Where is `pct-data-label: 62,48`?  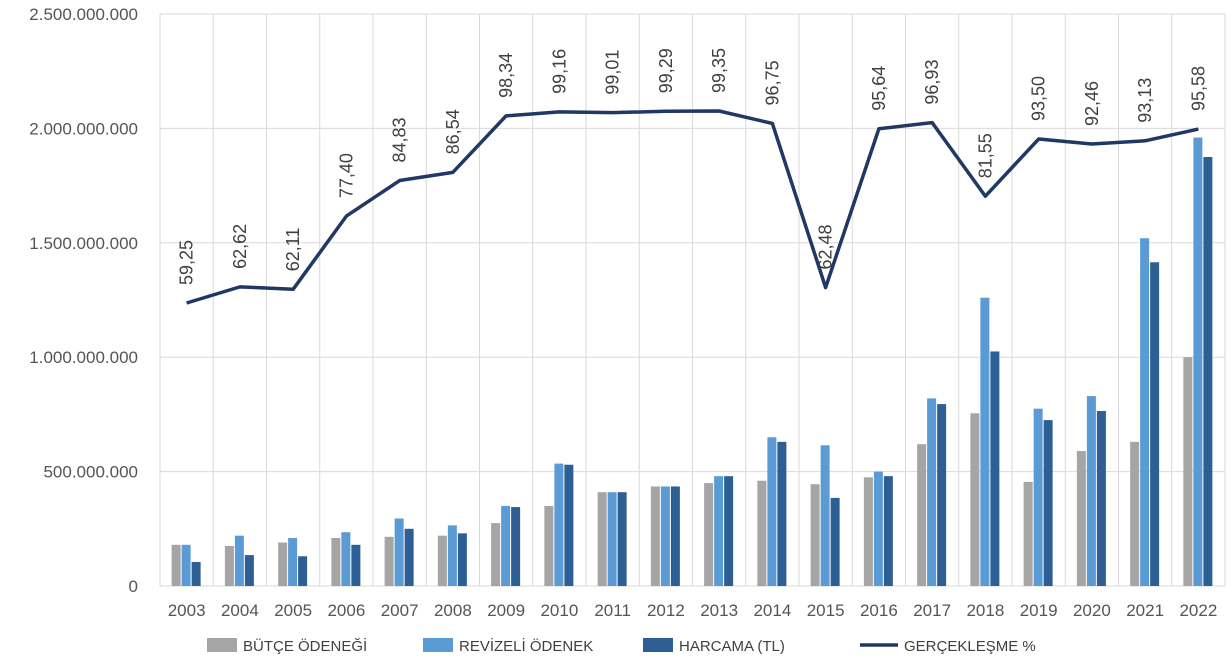
pct-data-label: 62,48 is located at coordinates (826, 246).